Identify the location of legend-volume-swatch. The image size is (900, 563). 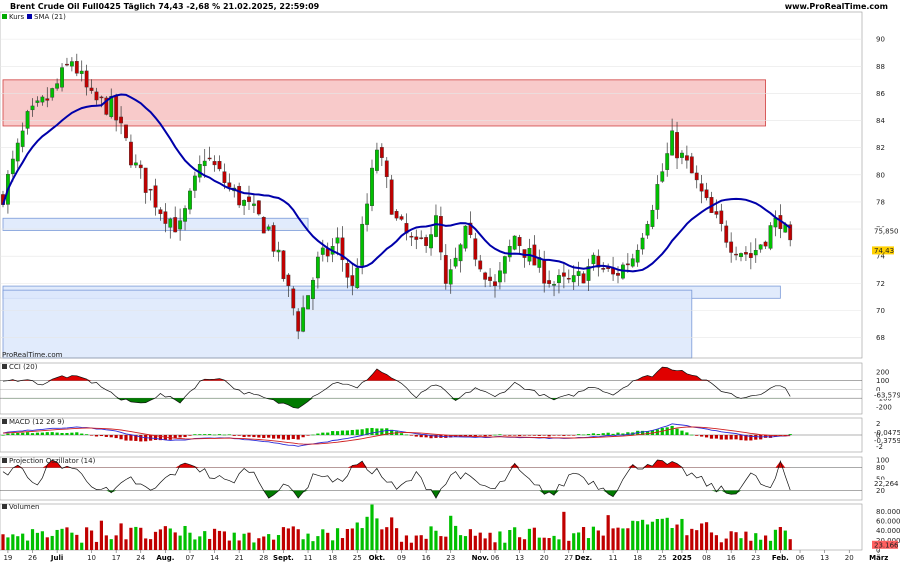
(4, 506).